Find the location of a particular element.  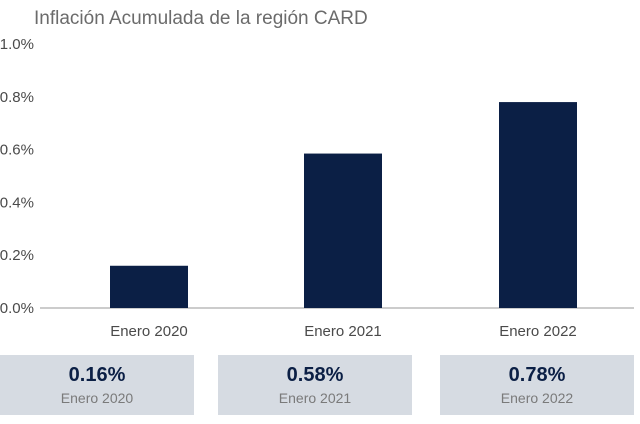

x-axis-tick-labels: Enero 2020 Enero 2021 Enero 2022 is located at coordinates (343, 331).